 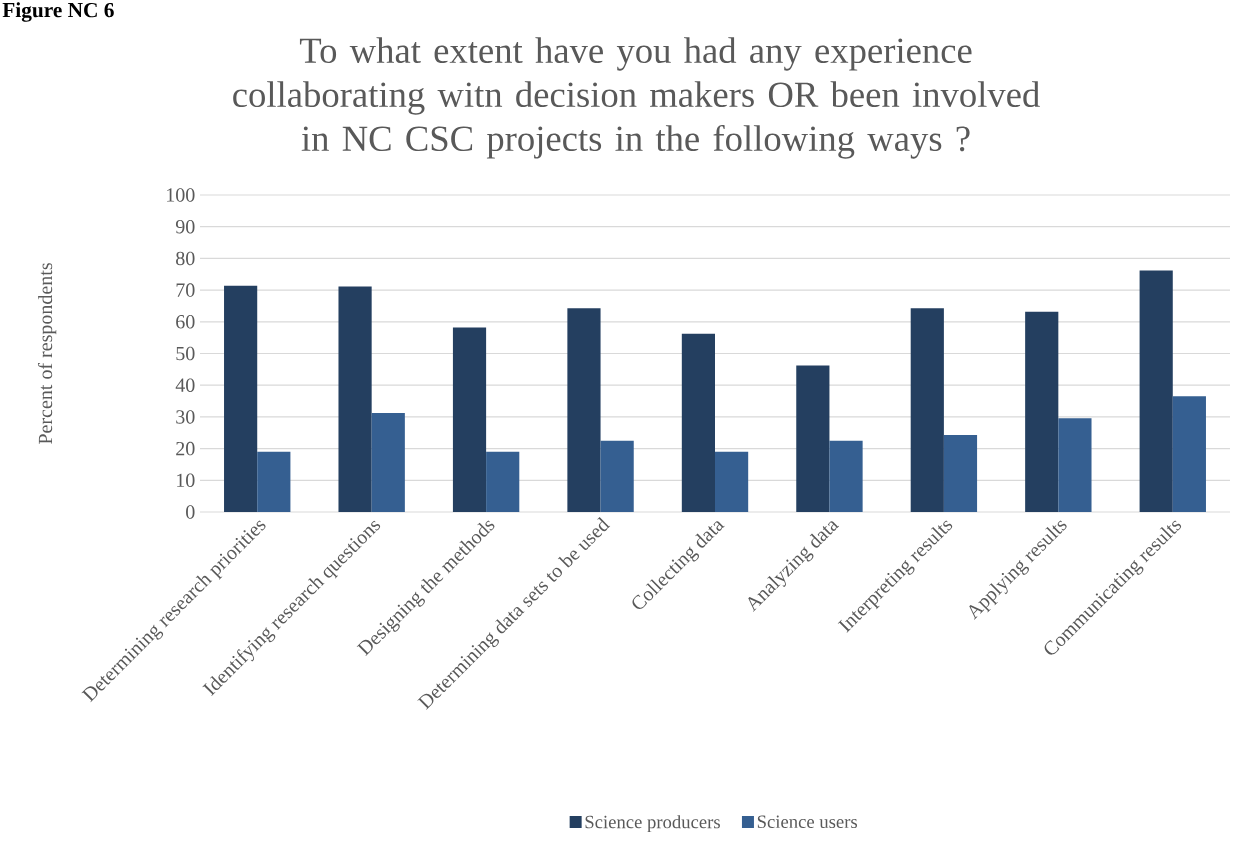 I want to click on y-tick-label: 90, so click(x=185, y=226).